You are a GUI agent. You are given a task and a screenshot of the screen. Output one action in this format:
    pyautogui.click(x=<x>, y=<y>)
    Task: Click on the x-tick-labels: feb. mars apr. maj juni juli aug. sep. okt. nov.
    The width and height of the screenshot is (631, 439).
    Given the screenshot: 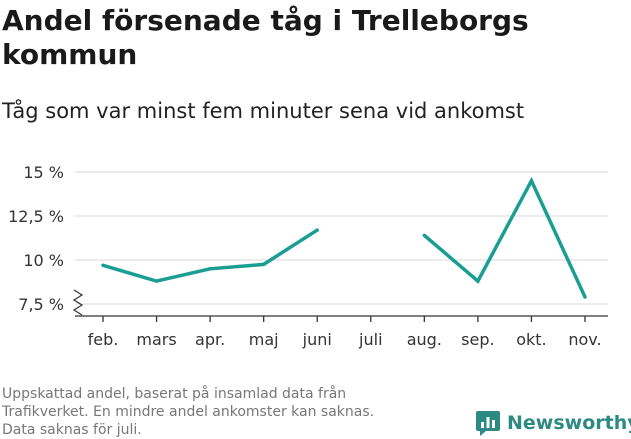 What is the action you would take?
    pyautogui.click(x=345, y=339)
    